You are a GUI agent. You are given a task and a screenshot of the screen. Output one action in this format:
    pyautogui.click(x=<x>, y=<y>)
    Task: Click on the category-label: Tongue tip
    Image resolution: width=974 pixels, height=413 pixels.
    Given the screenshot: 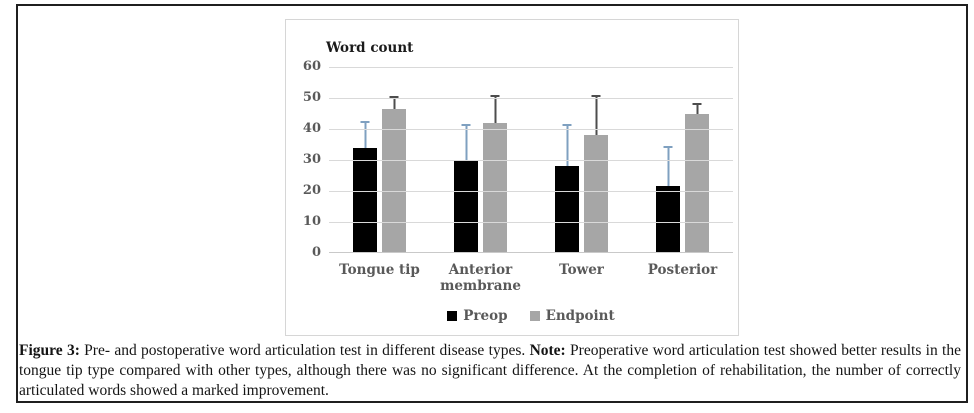 What is the action you would take?
    pyautogui.click(x=379, y=270)
    